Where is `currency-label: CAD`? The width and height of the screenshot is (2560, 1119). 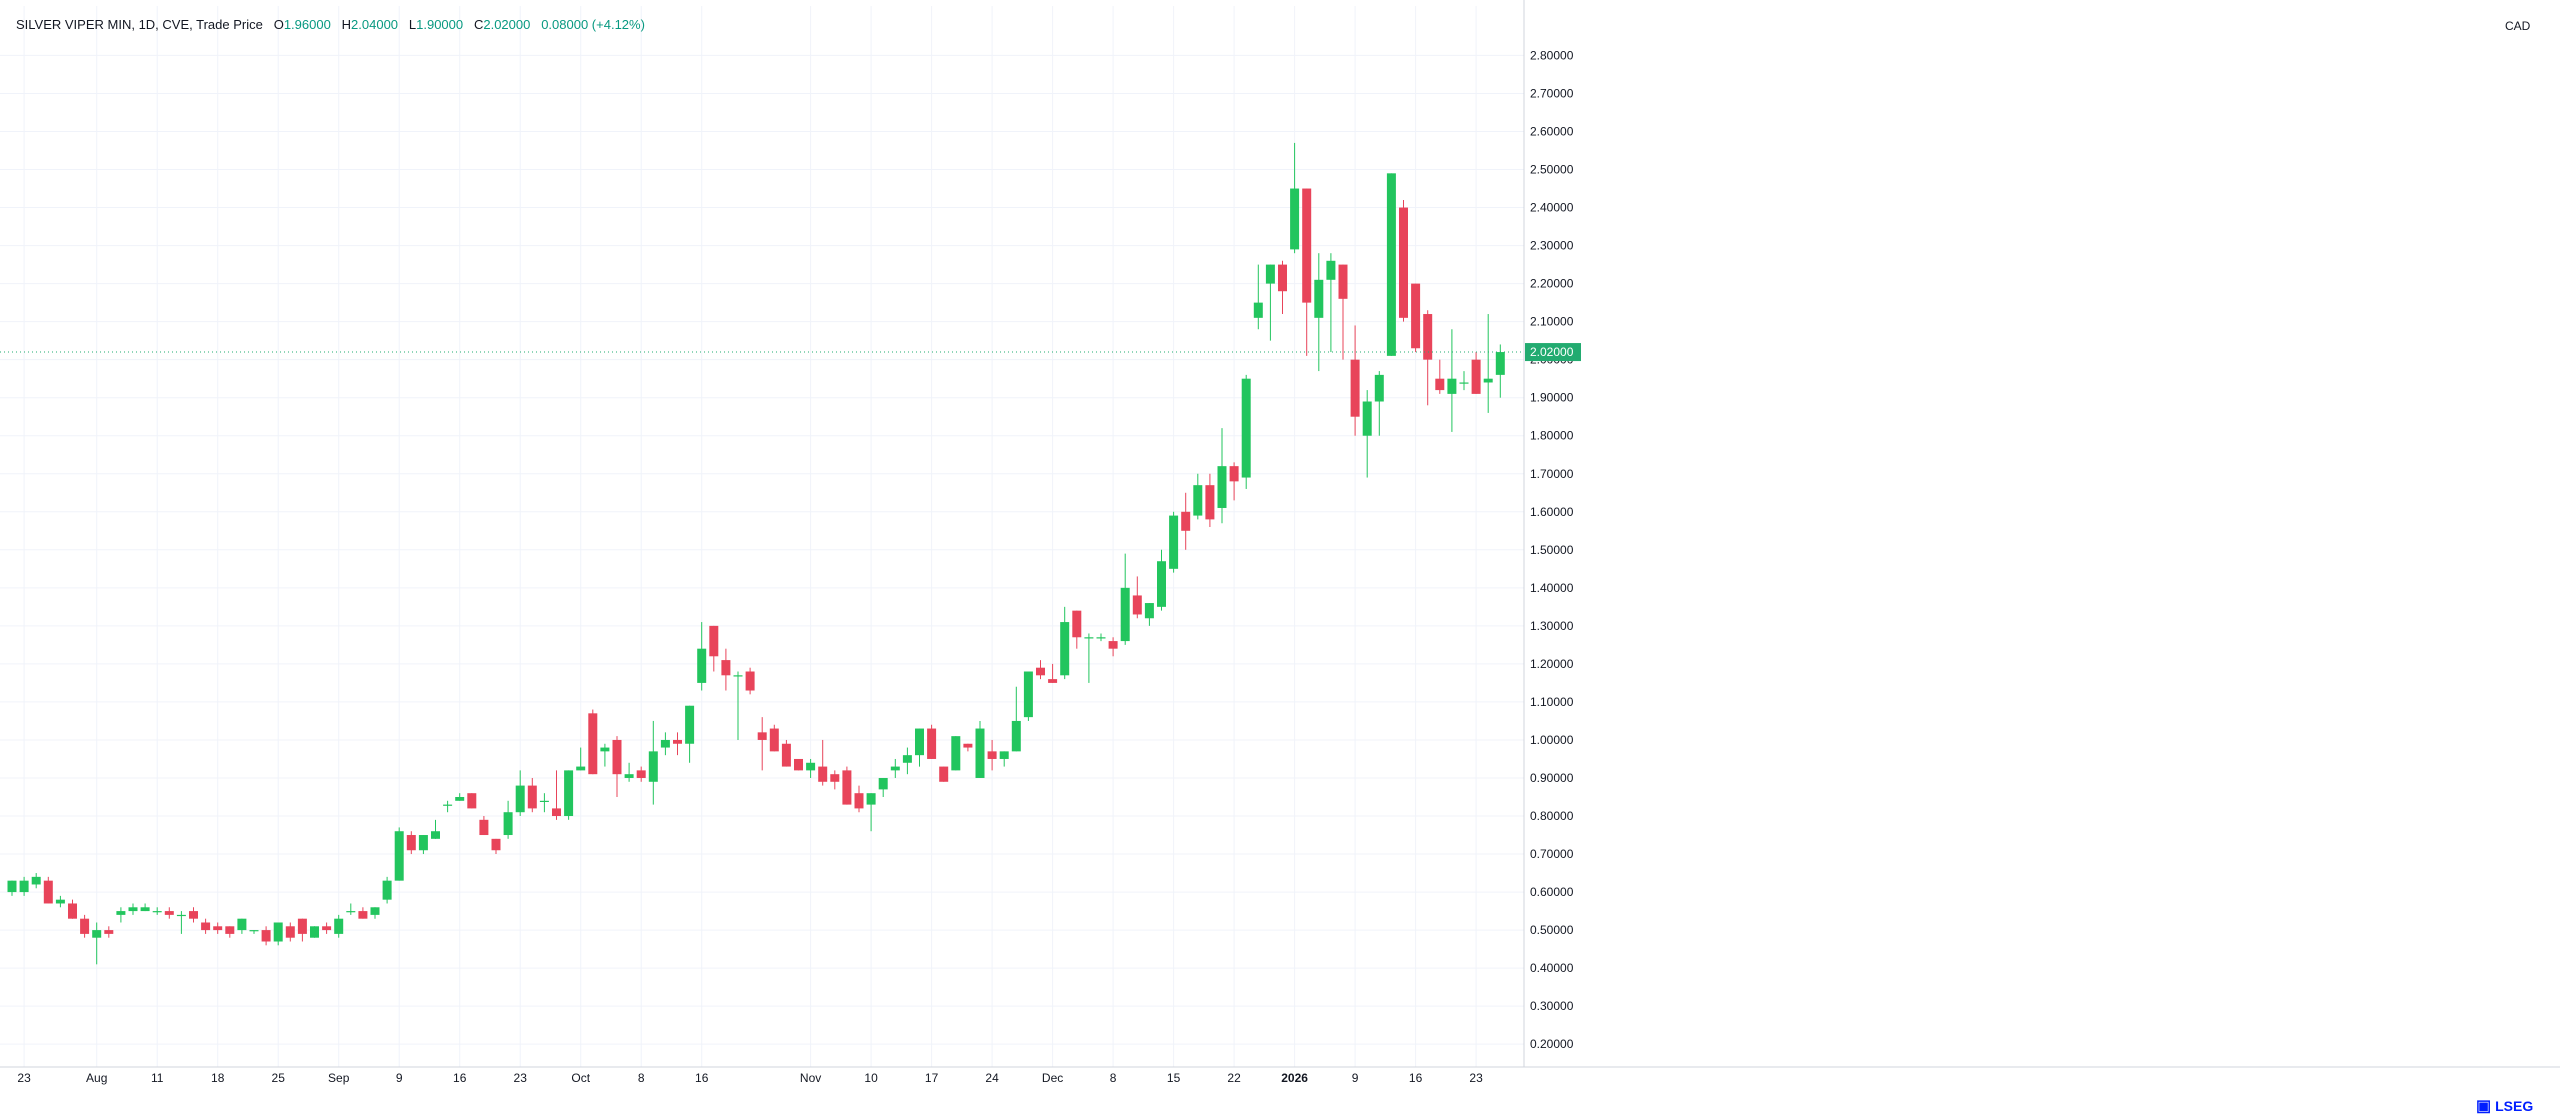
currency-label: CAD is located at coordinates (2518, 26).